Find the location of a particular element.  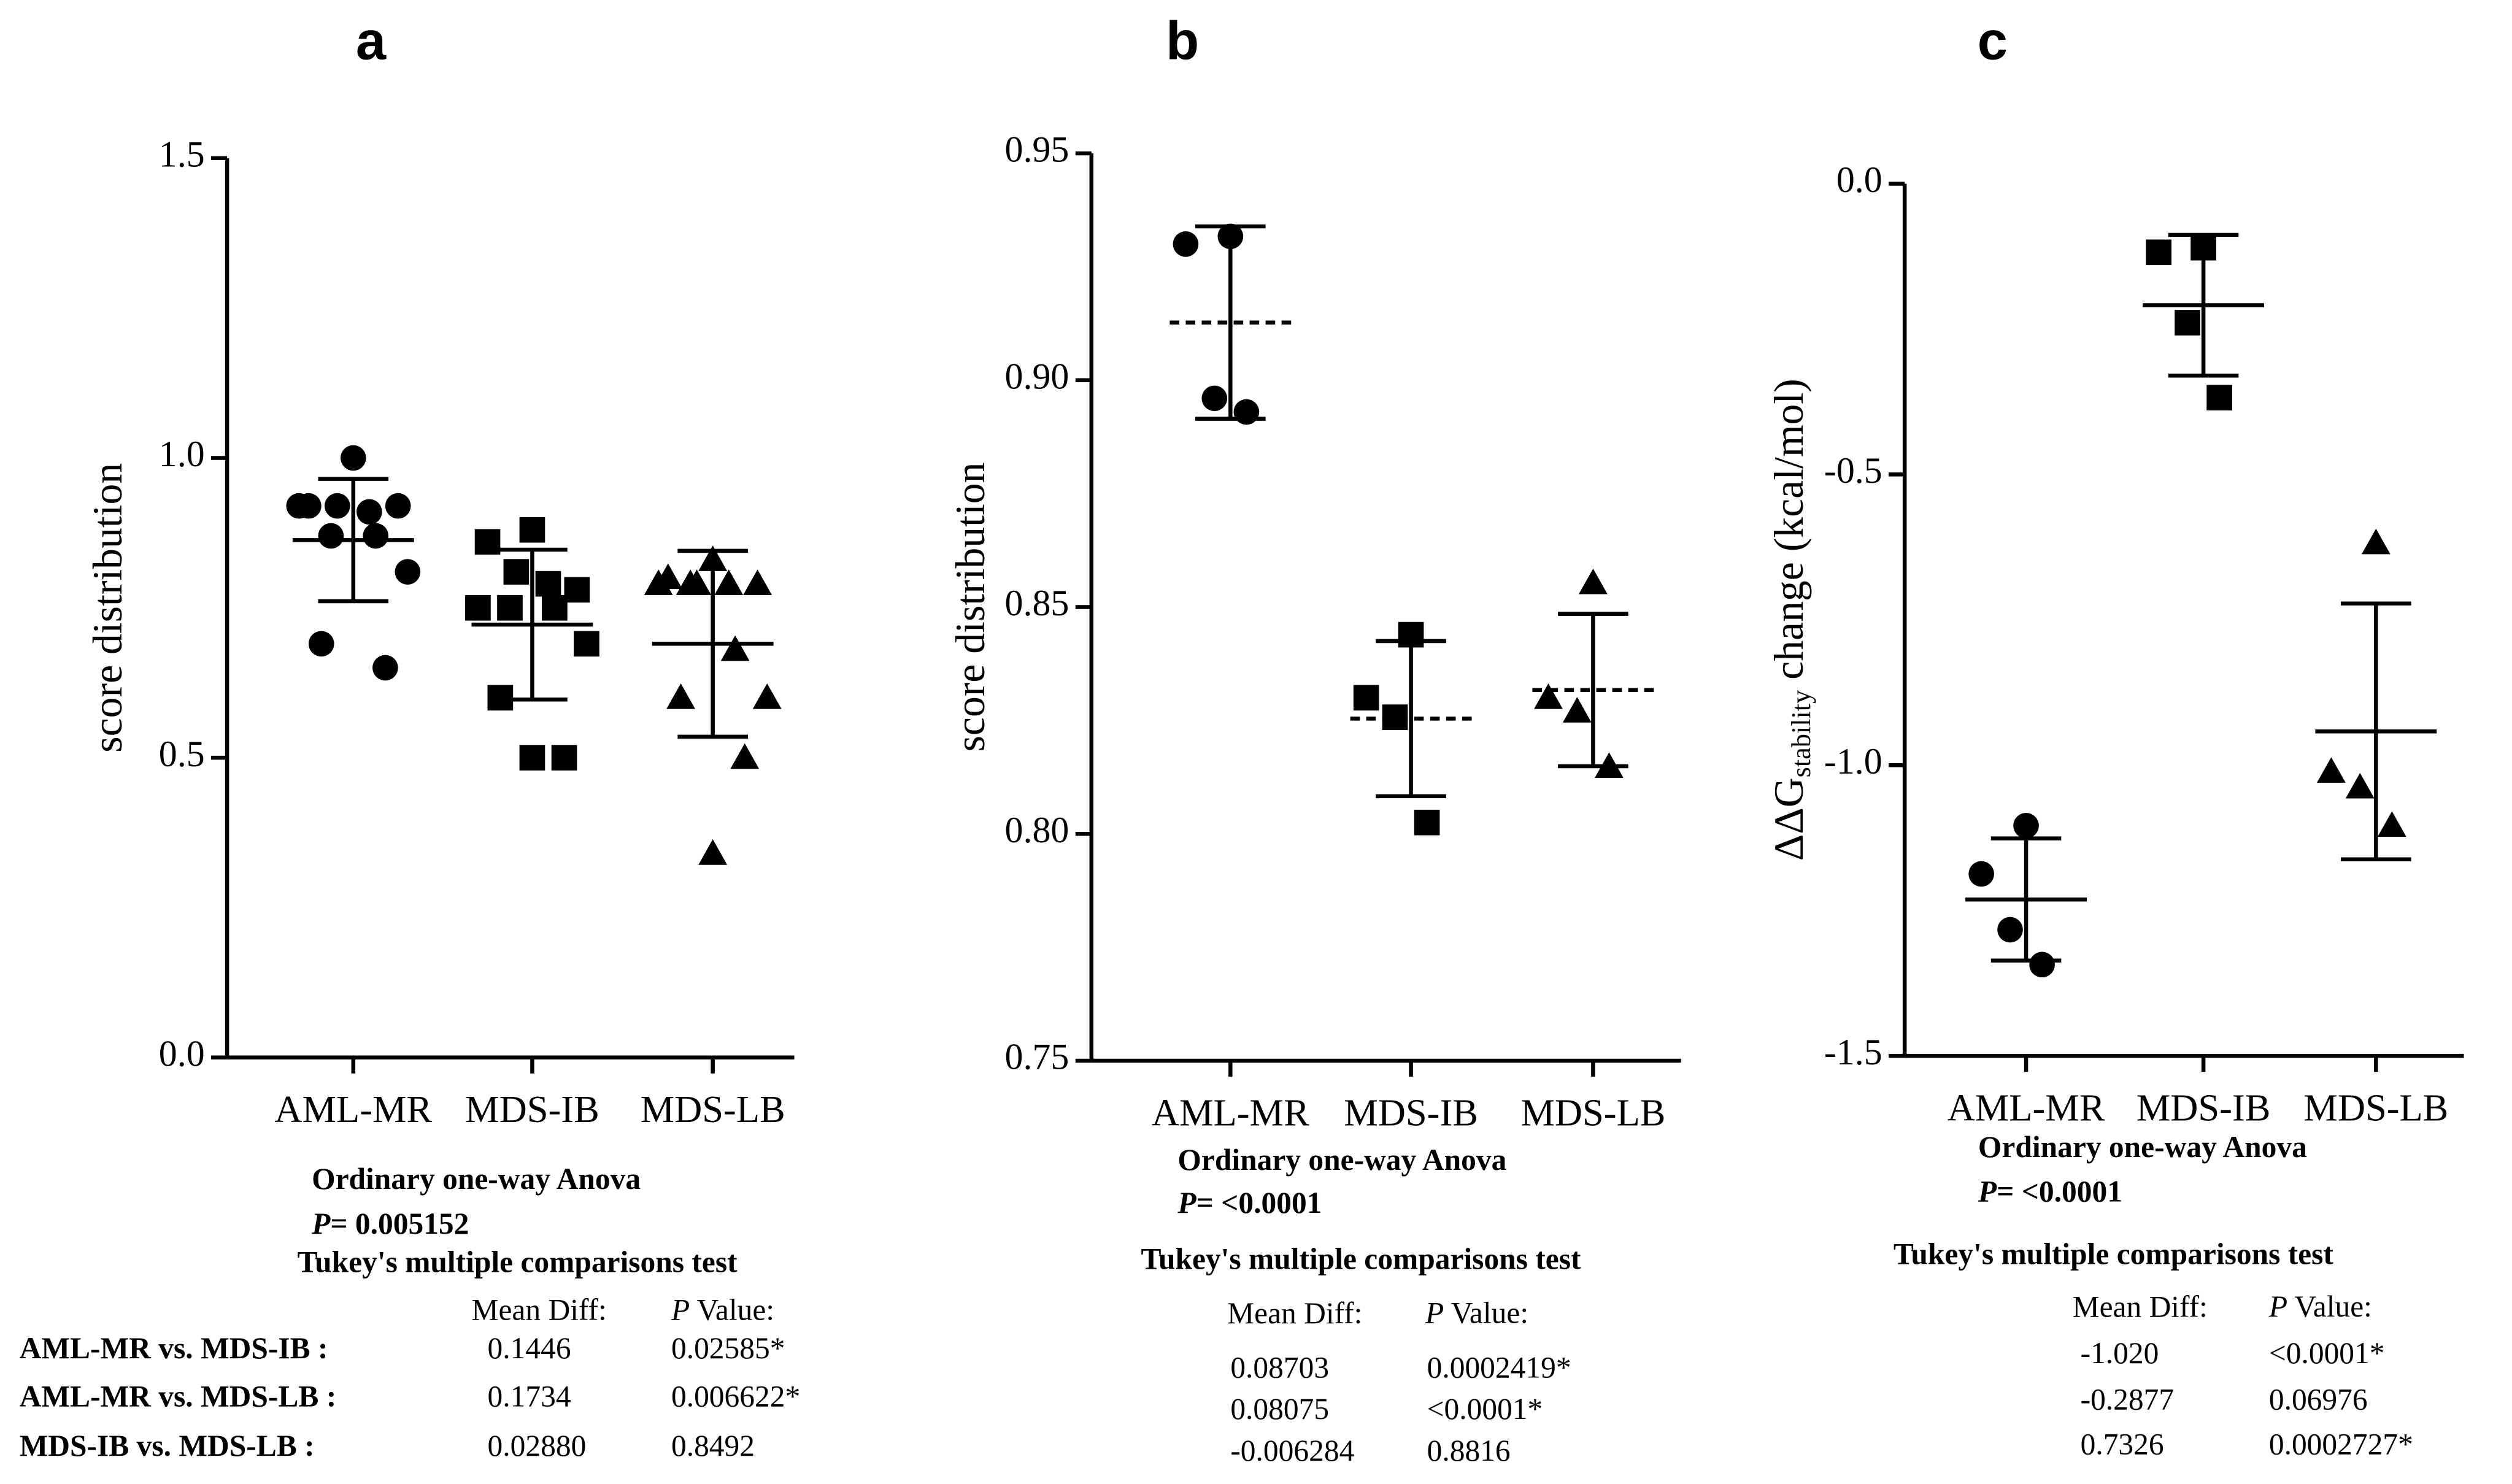

anova-p: P= <0.0001 is located at coordinates (2050, 1192).